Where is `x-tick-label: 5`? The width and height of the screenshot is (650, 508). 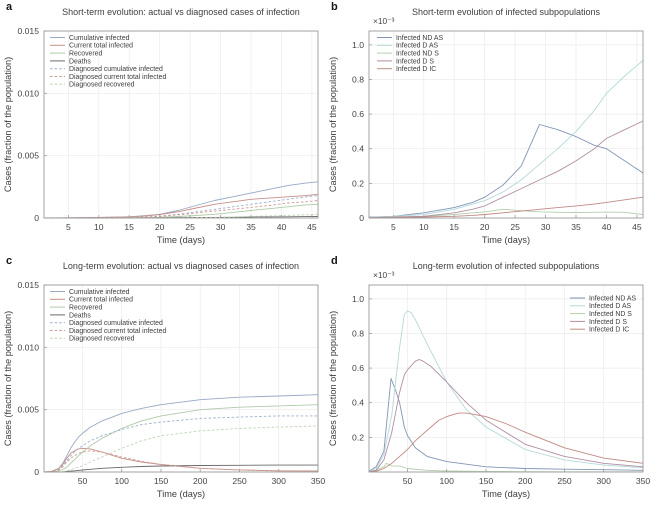 x-tick-label: 5 is located at coordinates (393, 227).